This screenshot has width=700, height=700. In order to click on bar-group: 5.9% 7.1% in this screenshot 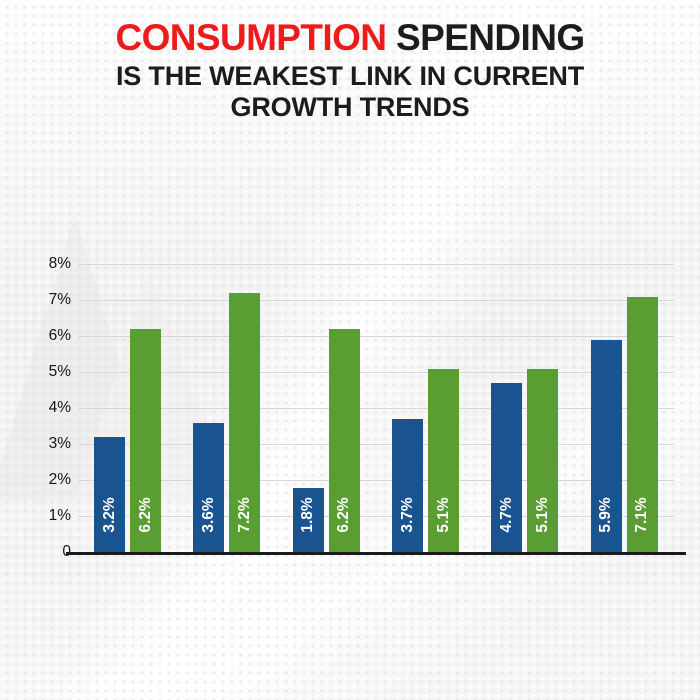, I will do `click(624, 408)`.